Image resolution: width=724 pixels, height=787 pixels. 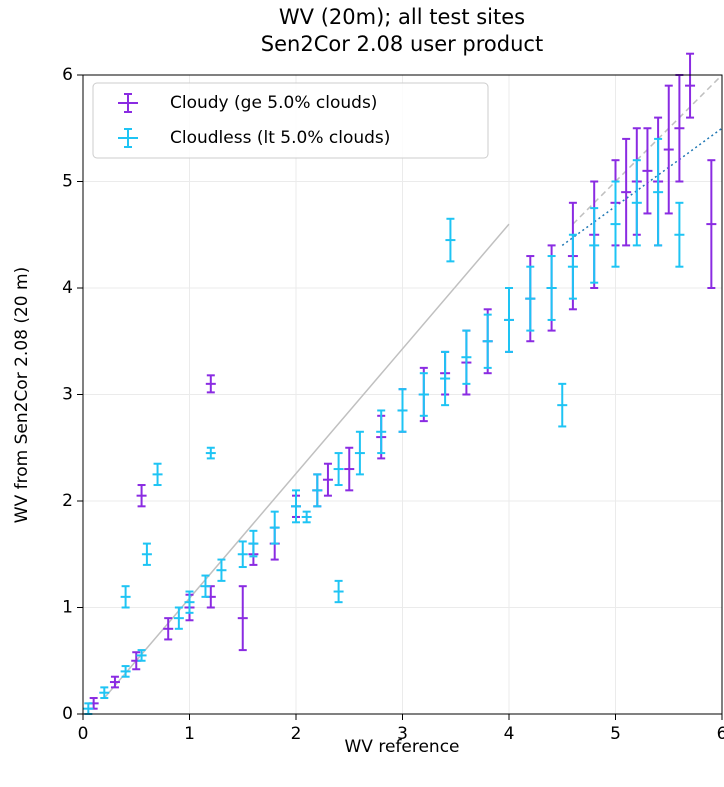 What do you see at coordinates (720, 734) in the screenshot?
I see `x-tick-label: 6` at bounding box center [720, 734].